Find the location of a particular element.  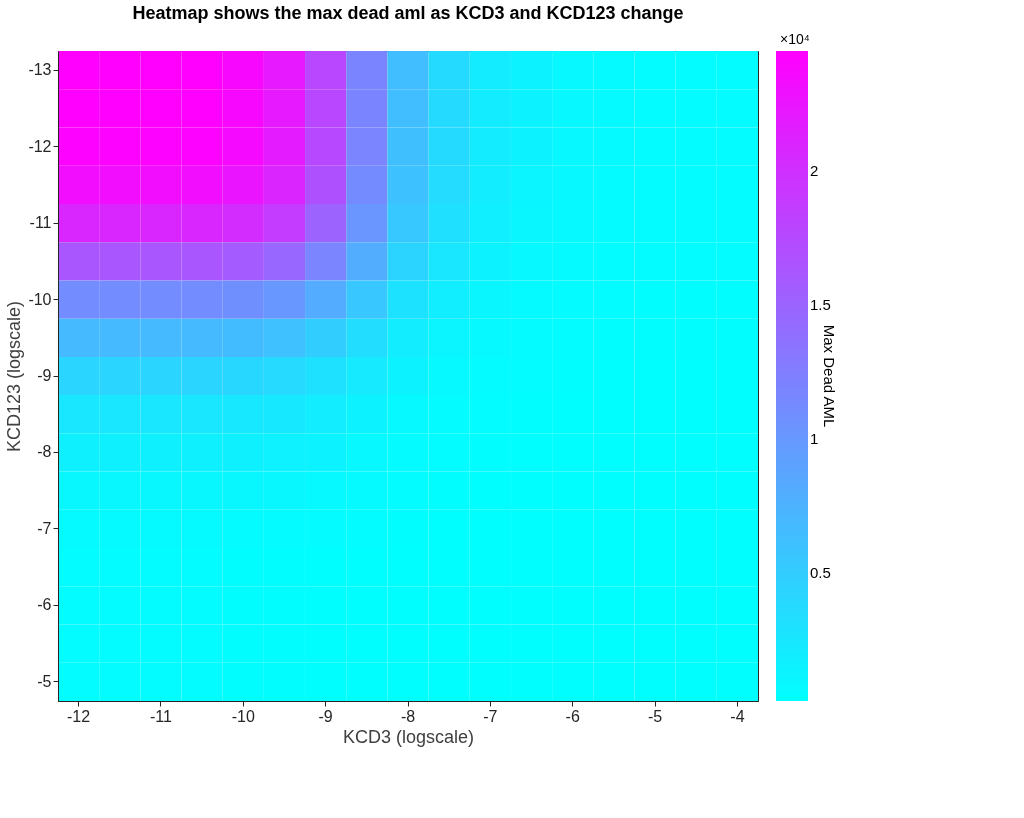

y-axis-title: KCD123 (logscale) is located at coordinates (14, 376).